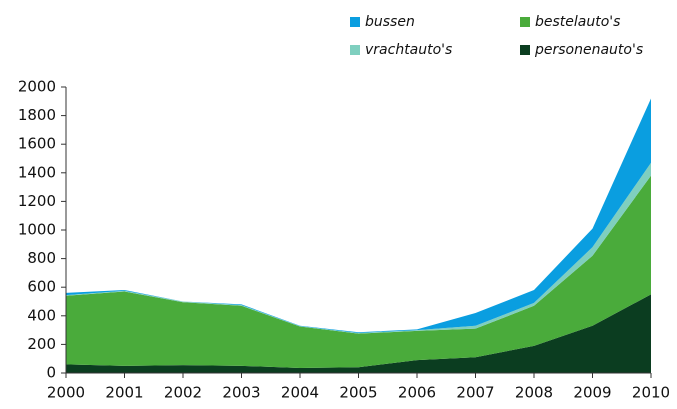  What do you see at coordinates (390, 22) in the screenshot?
I see `legend-label: bussen` at bounding box center [390, 22].